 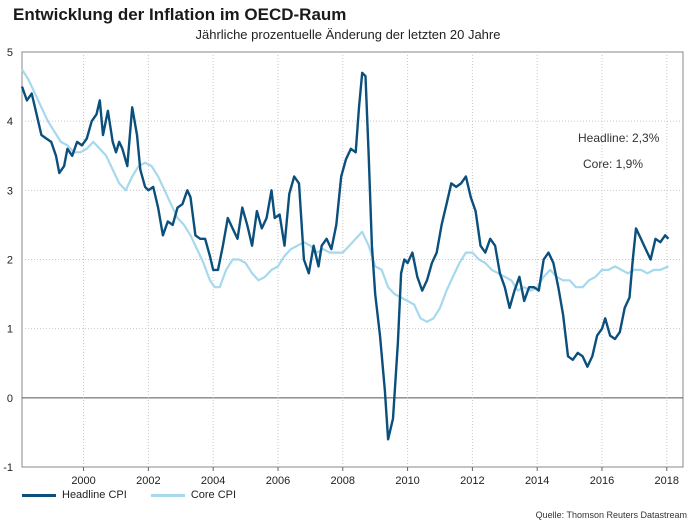 I want to click on y-tick-label: 1, so click(x=10, y=330).